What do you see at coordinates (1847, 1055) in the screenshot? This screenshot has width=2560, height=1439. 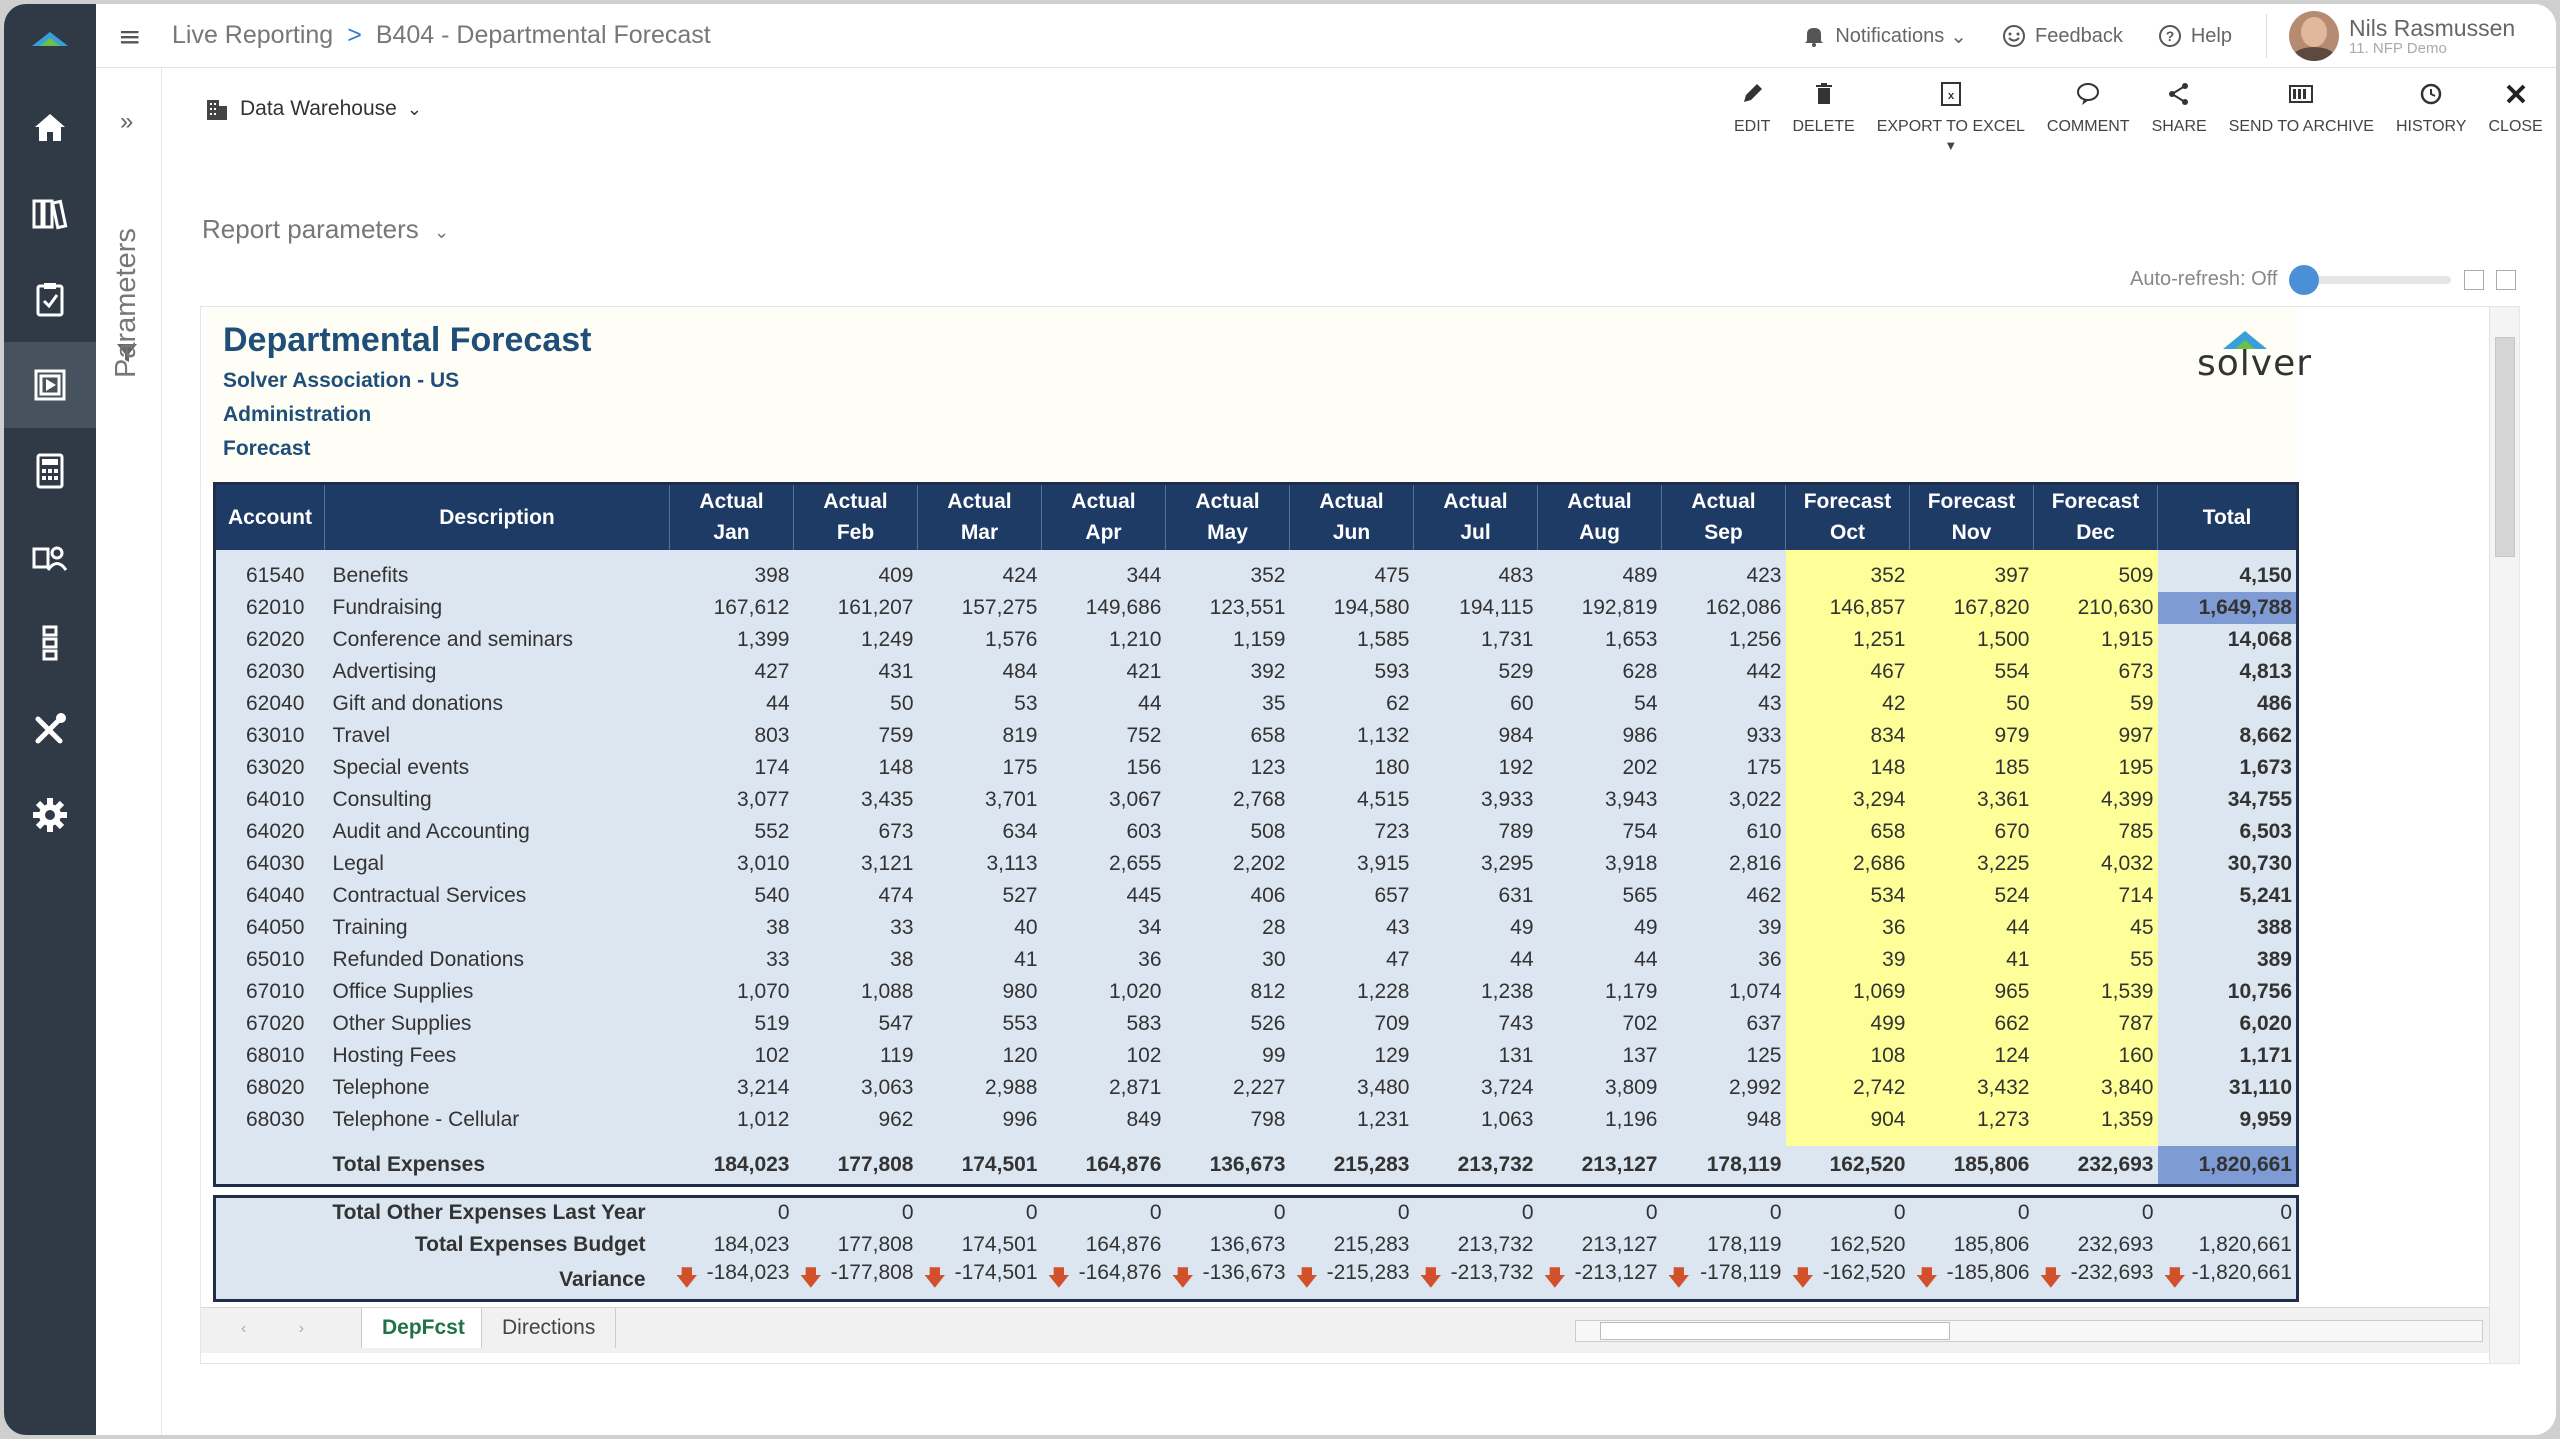 I see `value-cell: 108` at bounding box center [1847, 1055].